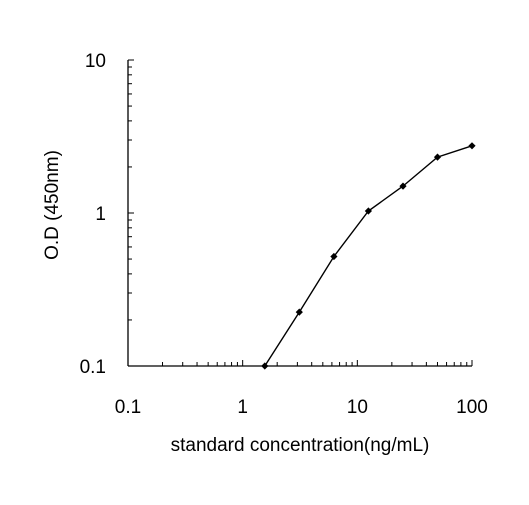 This screenshot has height=505, width=529. What do you see at coordinates (131, 213) in the screenshot?
I see `y-ticks` at bounding box center [131, 213].